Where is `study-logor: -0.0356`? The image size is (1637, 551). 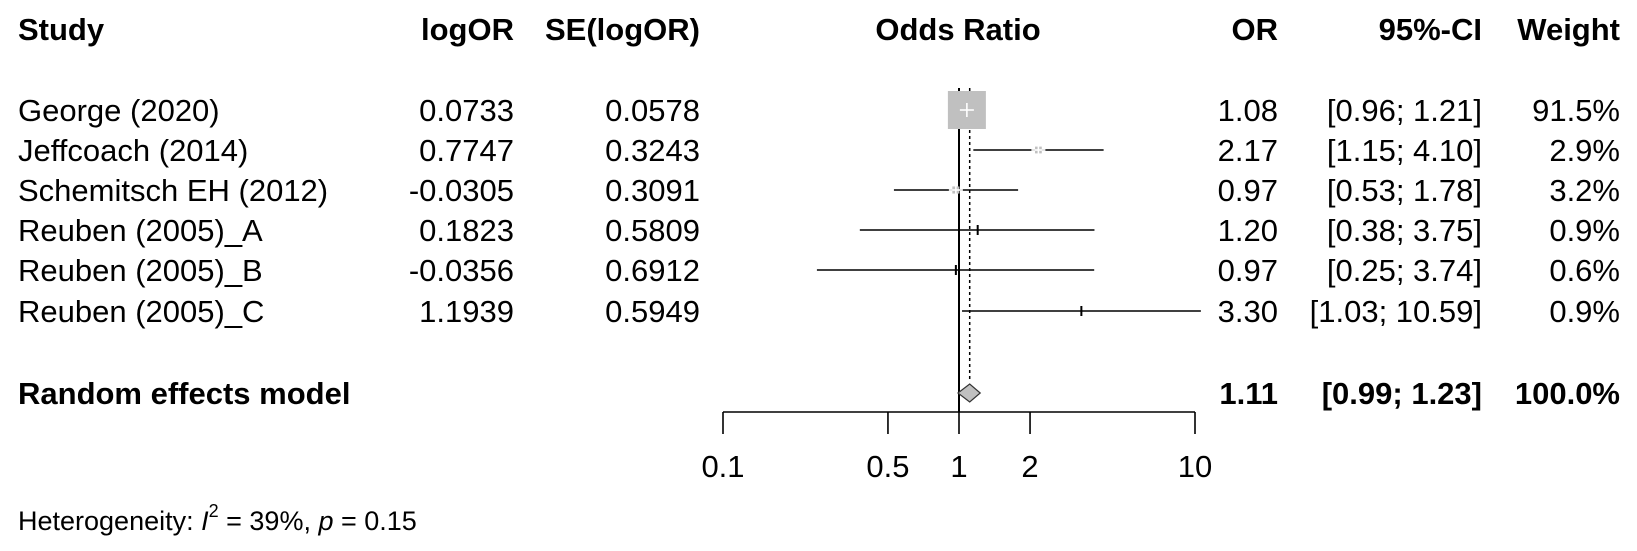 study-logor: -0.0356 is located at coordinates (461, 270).